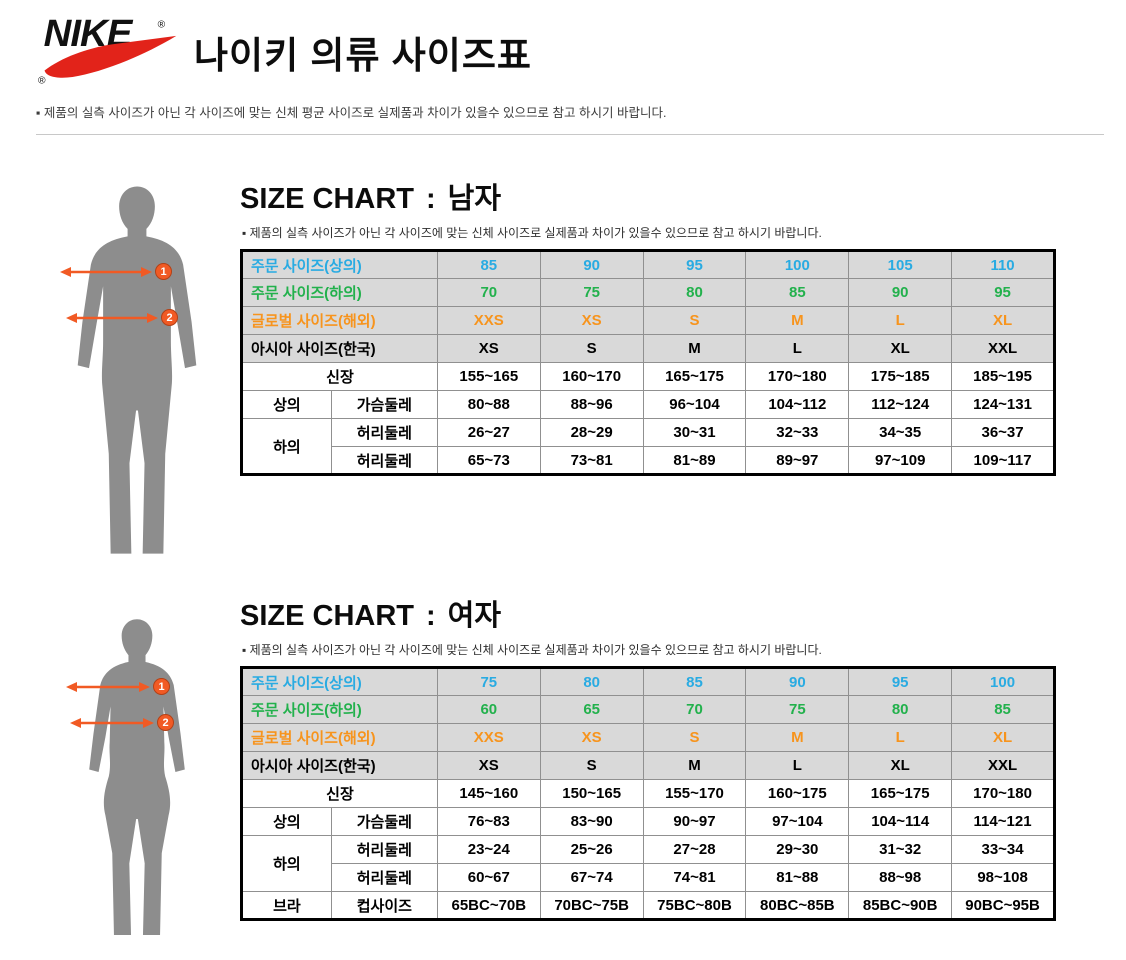 This screenshot has height=960, width=1126. Describe the element at coordinates (339, 737) in the screenshot. I see `row-label: 글로벌 사이즈(해외)` at that location.